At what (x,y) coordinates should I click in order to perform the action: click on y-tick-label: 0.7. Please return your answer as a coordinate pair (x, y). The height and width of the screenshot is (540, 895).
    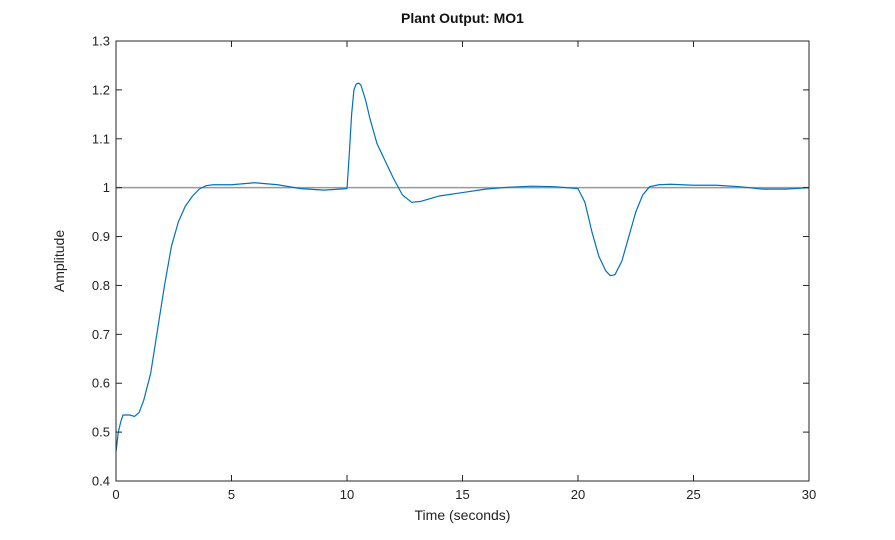
    Looking at the image, I should click on (101, 334).